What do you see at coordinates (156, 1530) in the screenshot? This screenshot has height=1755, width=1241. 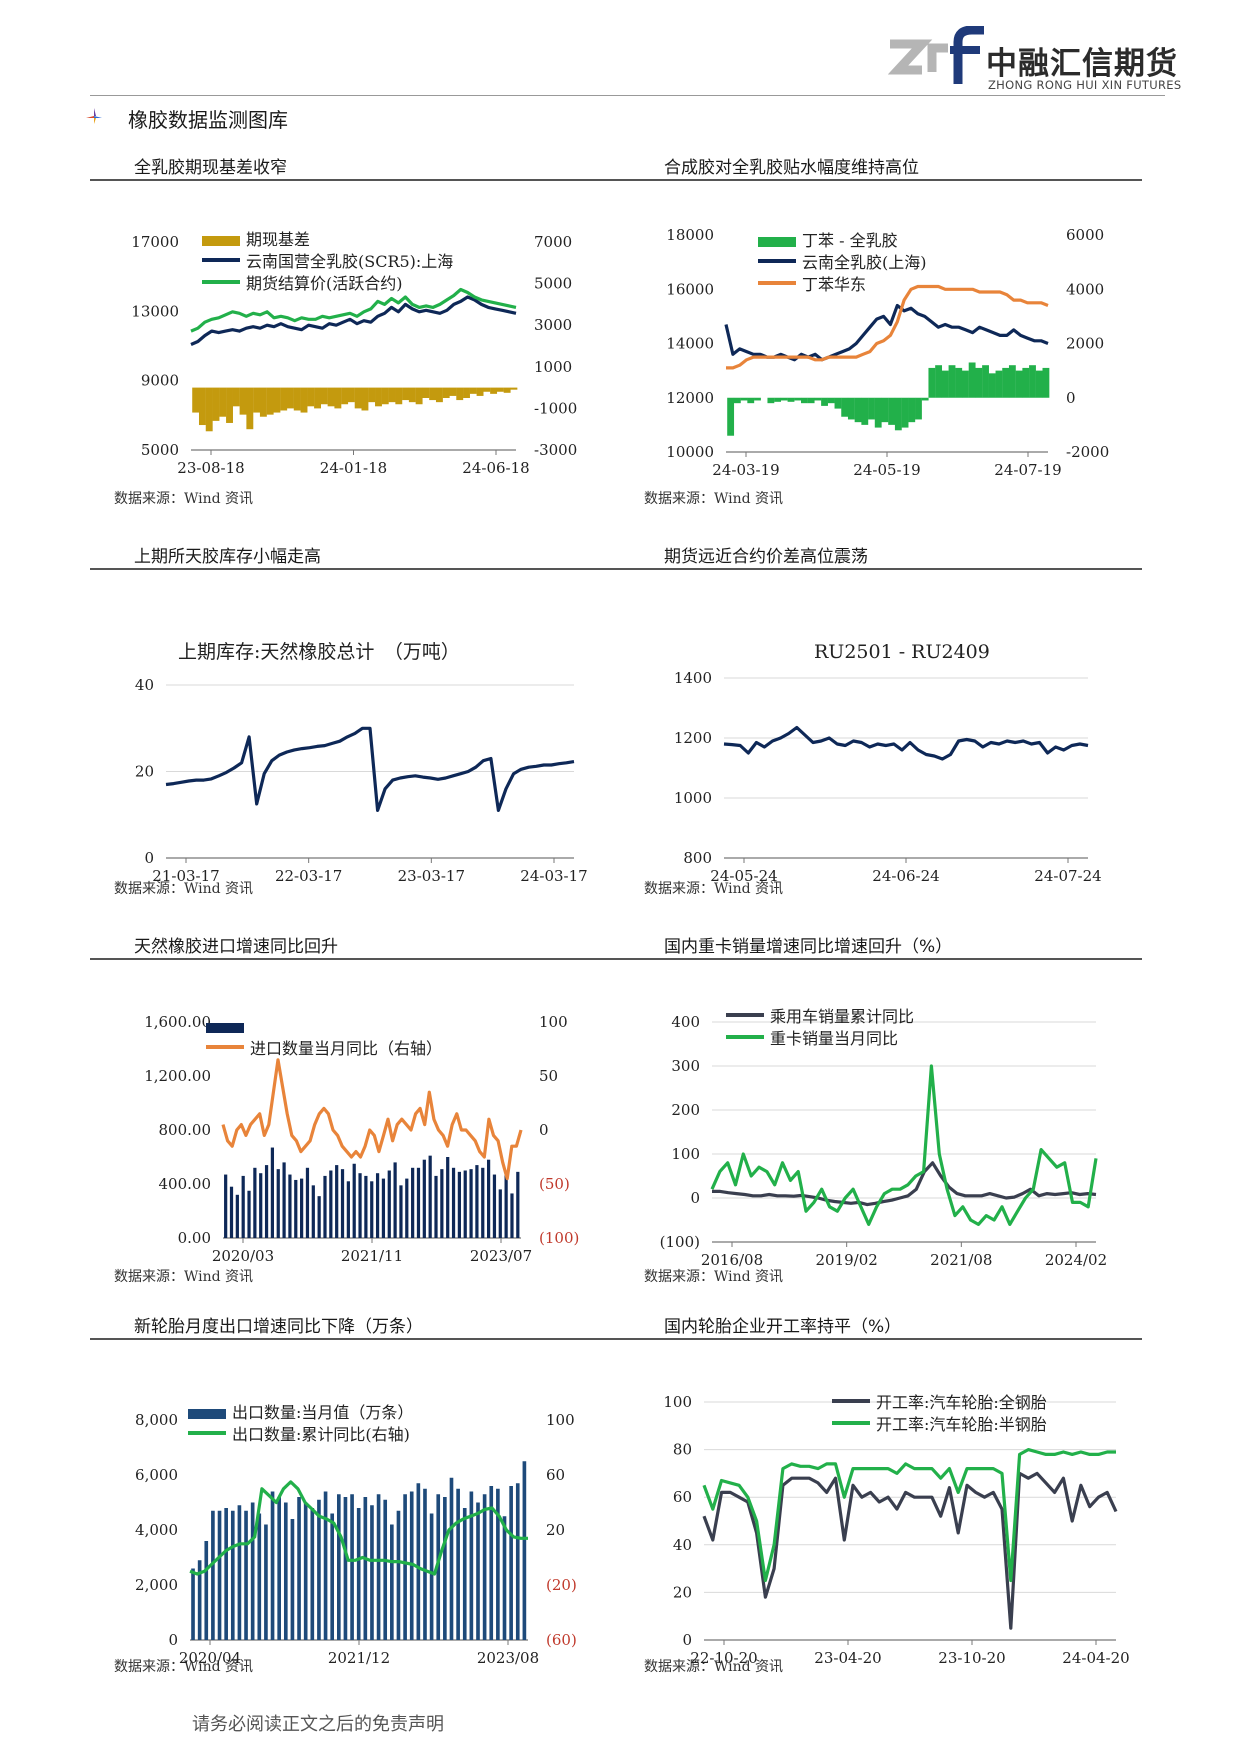 I see `chart-7-y-tick: 4,000` at bounding box center [156, 1530].